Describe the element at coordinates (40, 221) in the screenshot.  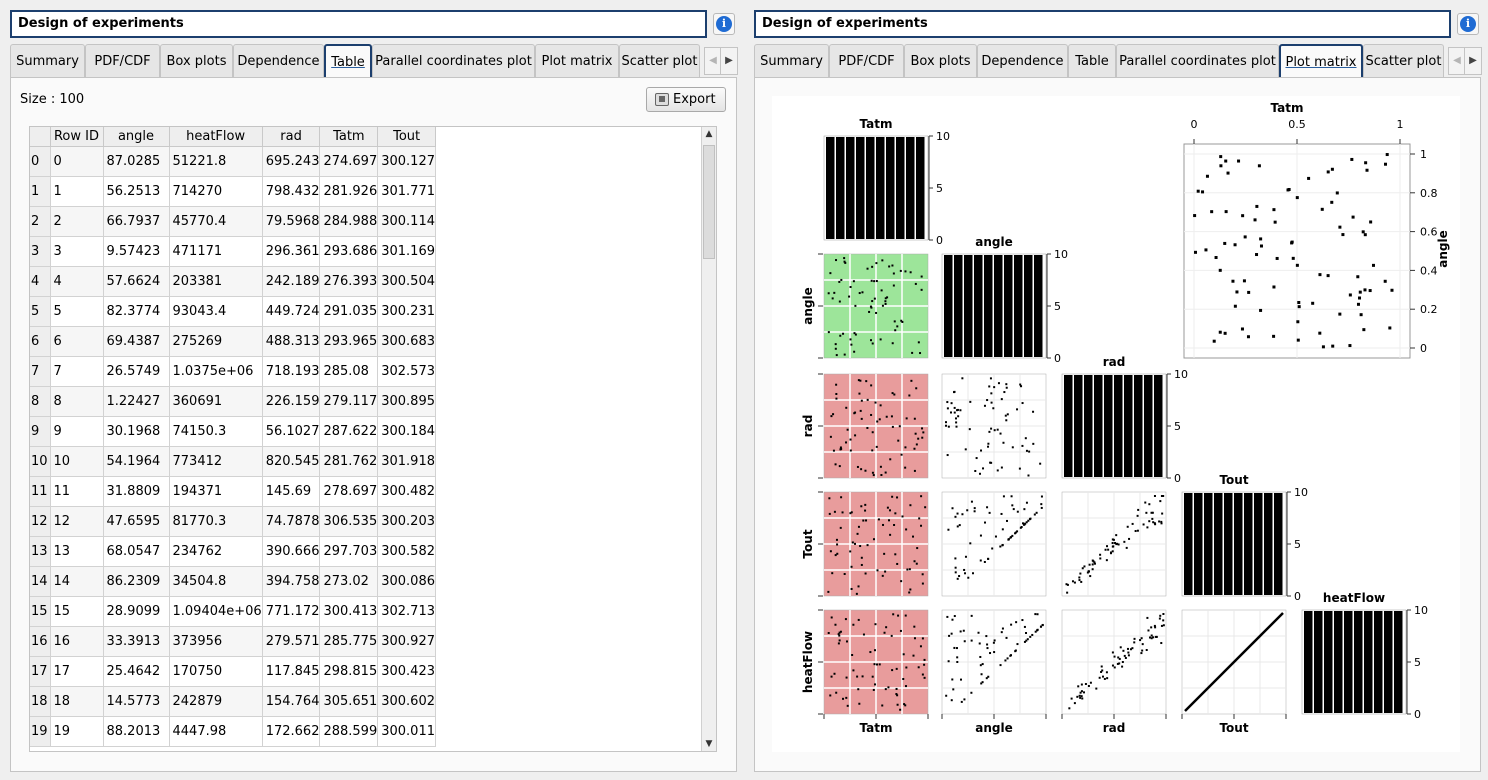
I see `row-header: 2` at that location.